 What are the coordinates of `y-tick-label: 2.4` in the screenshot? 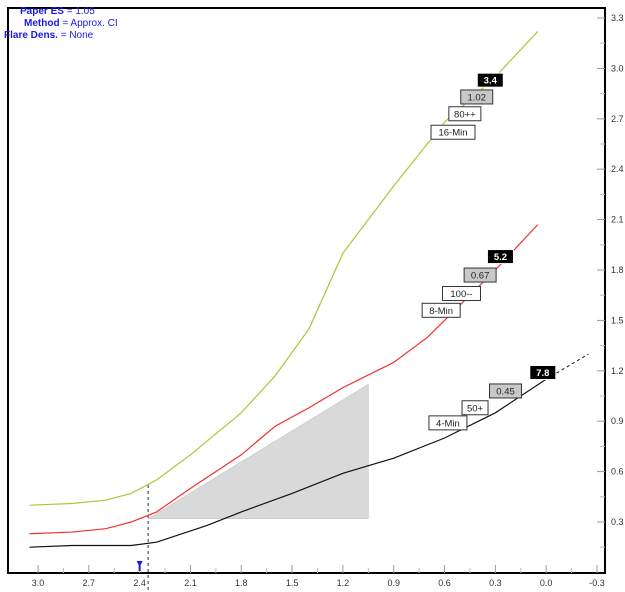 It's located at (617, 169).